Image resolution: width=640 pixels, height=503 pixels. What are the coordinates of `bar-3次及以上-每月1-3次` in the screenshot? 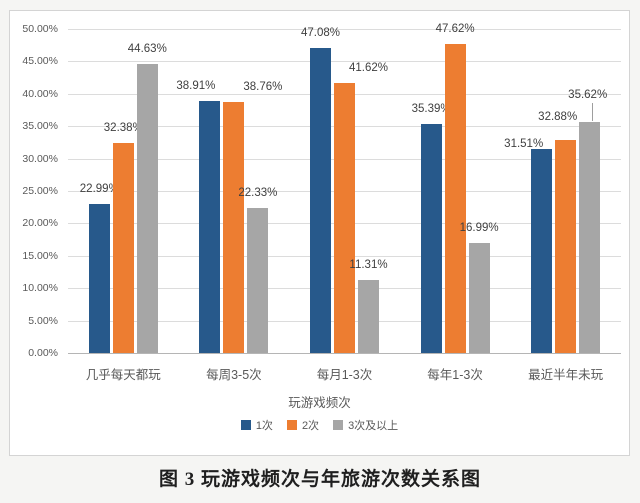 It's located at (368, 316).